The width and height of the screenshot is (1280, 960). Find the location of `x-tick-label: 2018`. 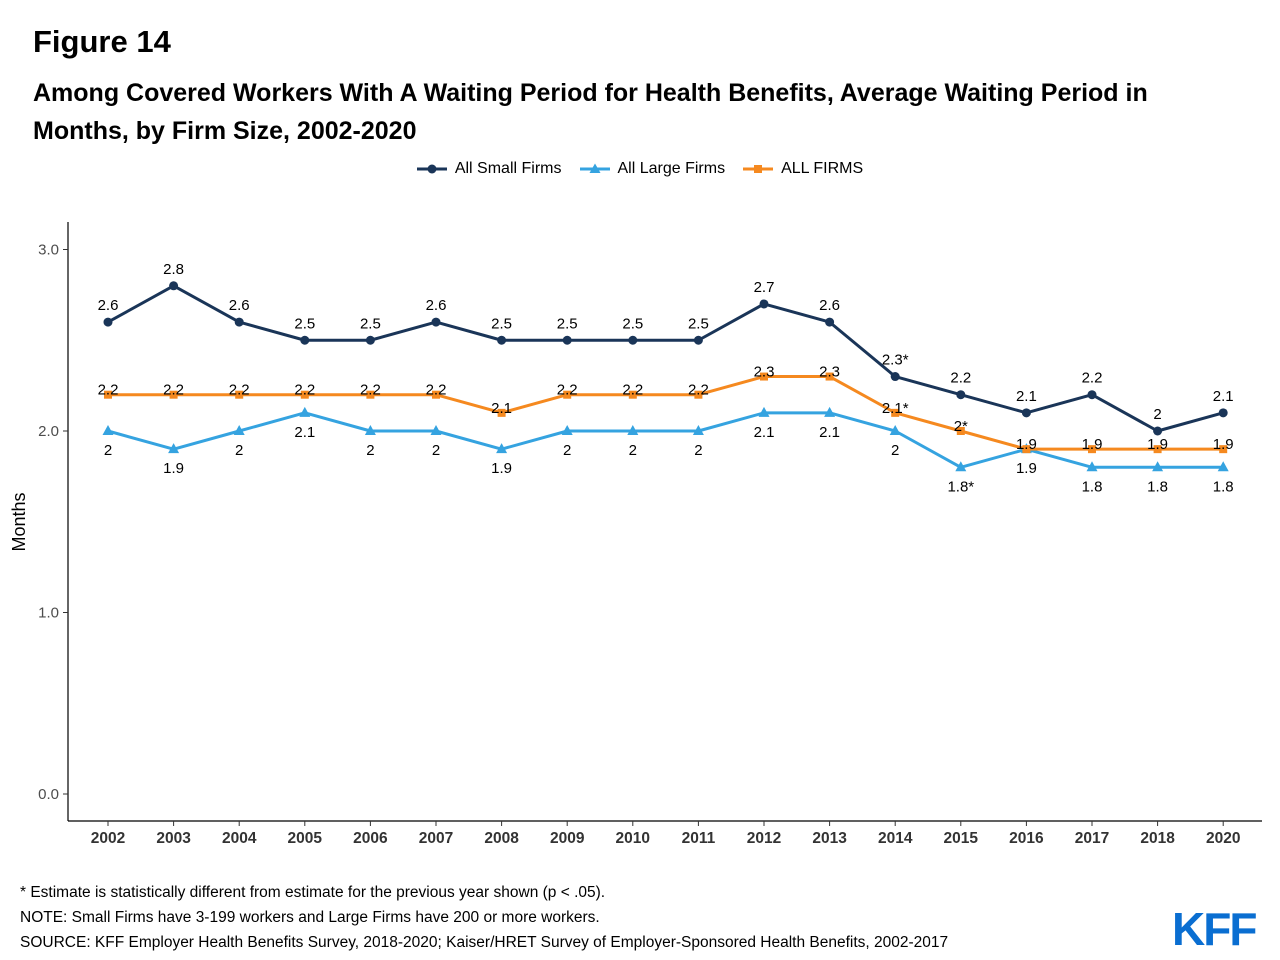

x-tick-label: 2018 is located at coordinates (1157, 838).